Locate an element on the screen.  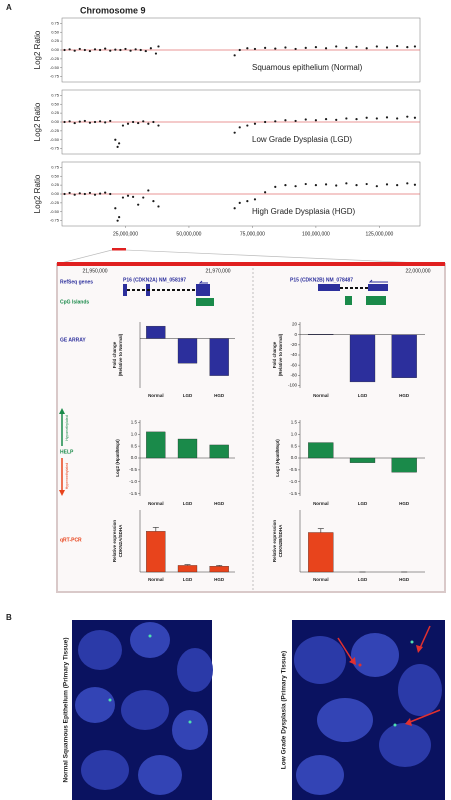
y-tick-label: -80 is located at coordinates (293, 374).